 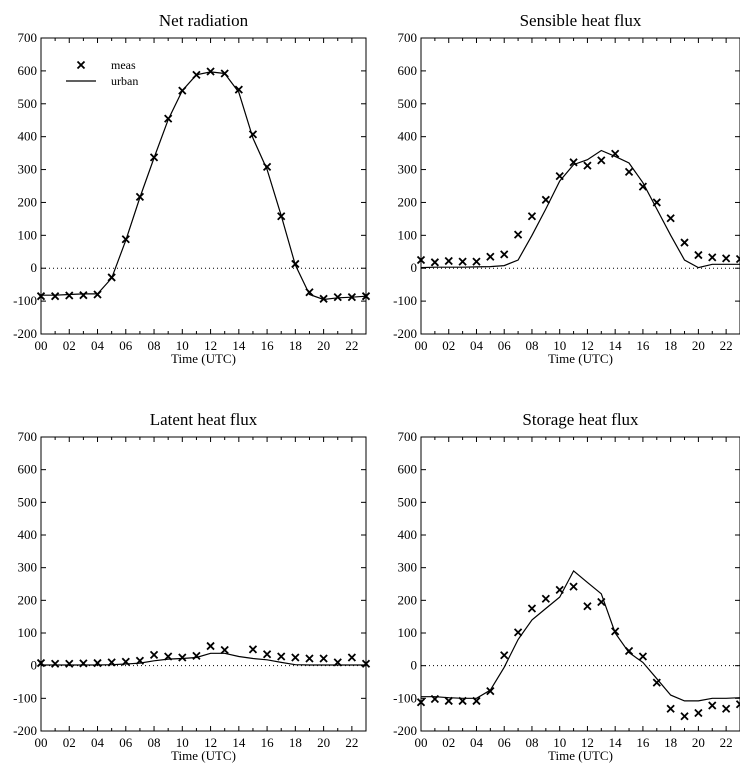 What do you see at coordinates (408, 501) in the screenshot?
I see `y-tick-label: 500` at bounding box center [408, 501].